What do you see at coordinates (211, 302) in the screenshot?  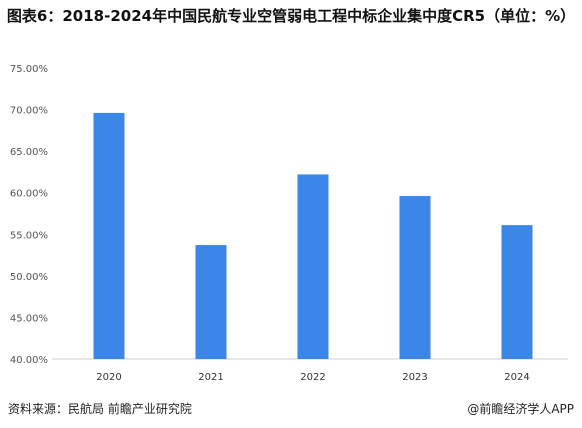 I see `bar-2021` at bounding box center [211, 302].